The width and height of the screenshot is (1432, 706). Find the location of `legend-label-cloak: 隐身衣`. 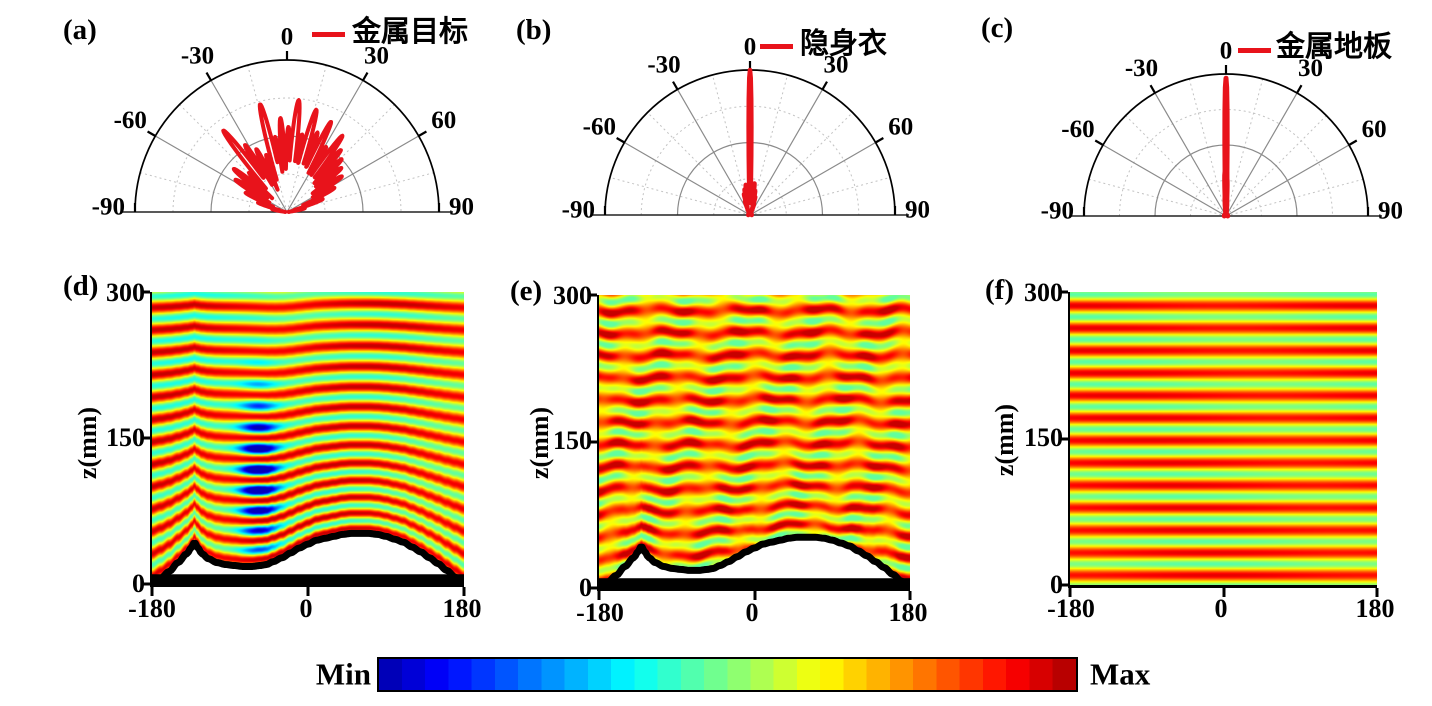

legend-label-cloak: 隐身衣 is located at coordinates (844, 44).